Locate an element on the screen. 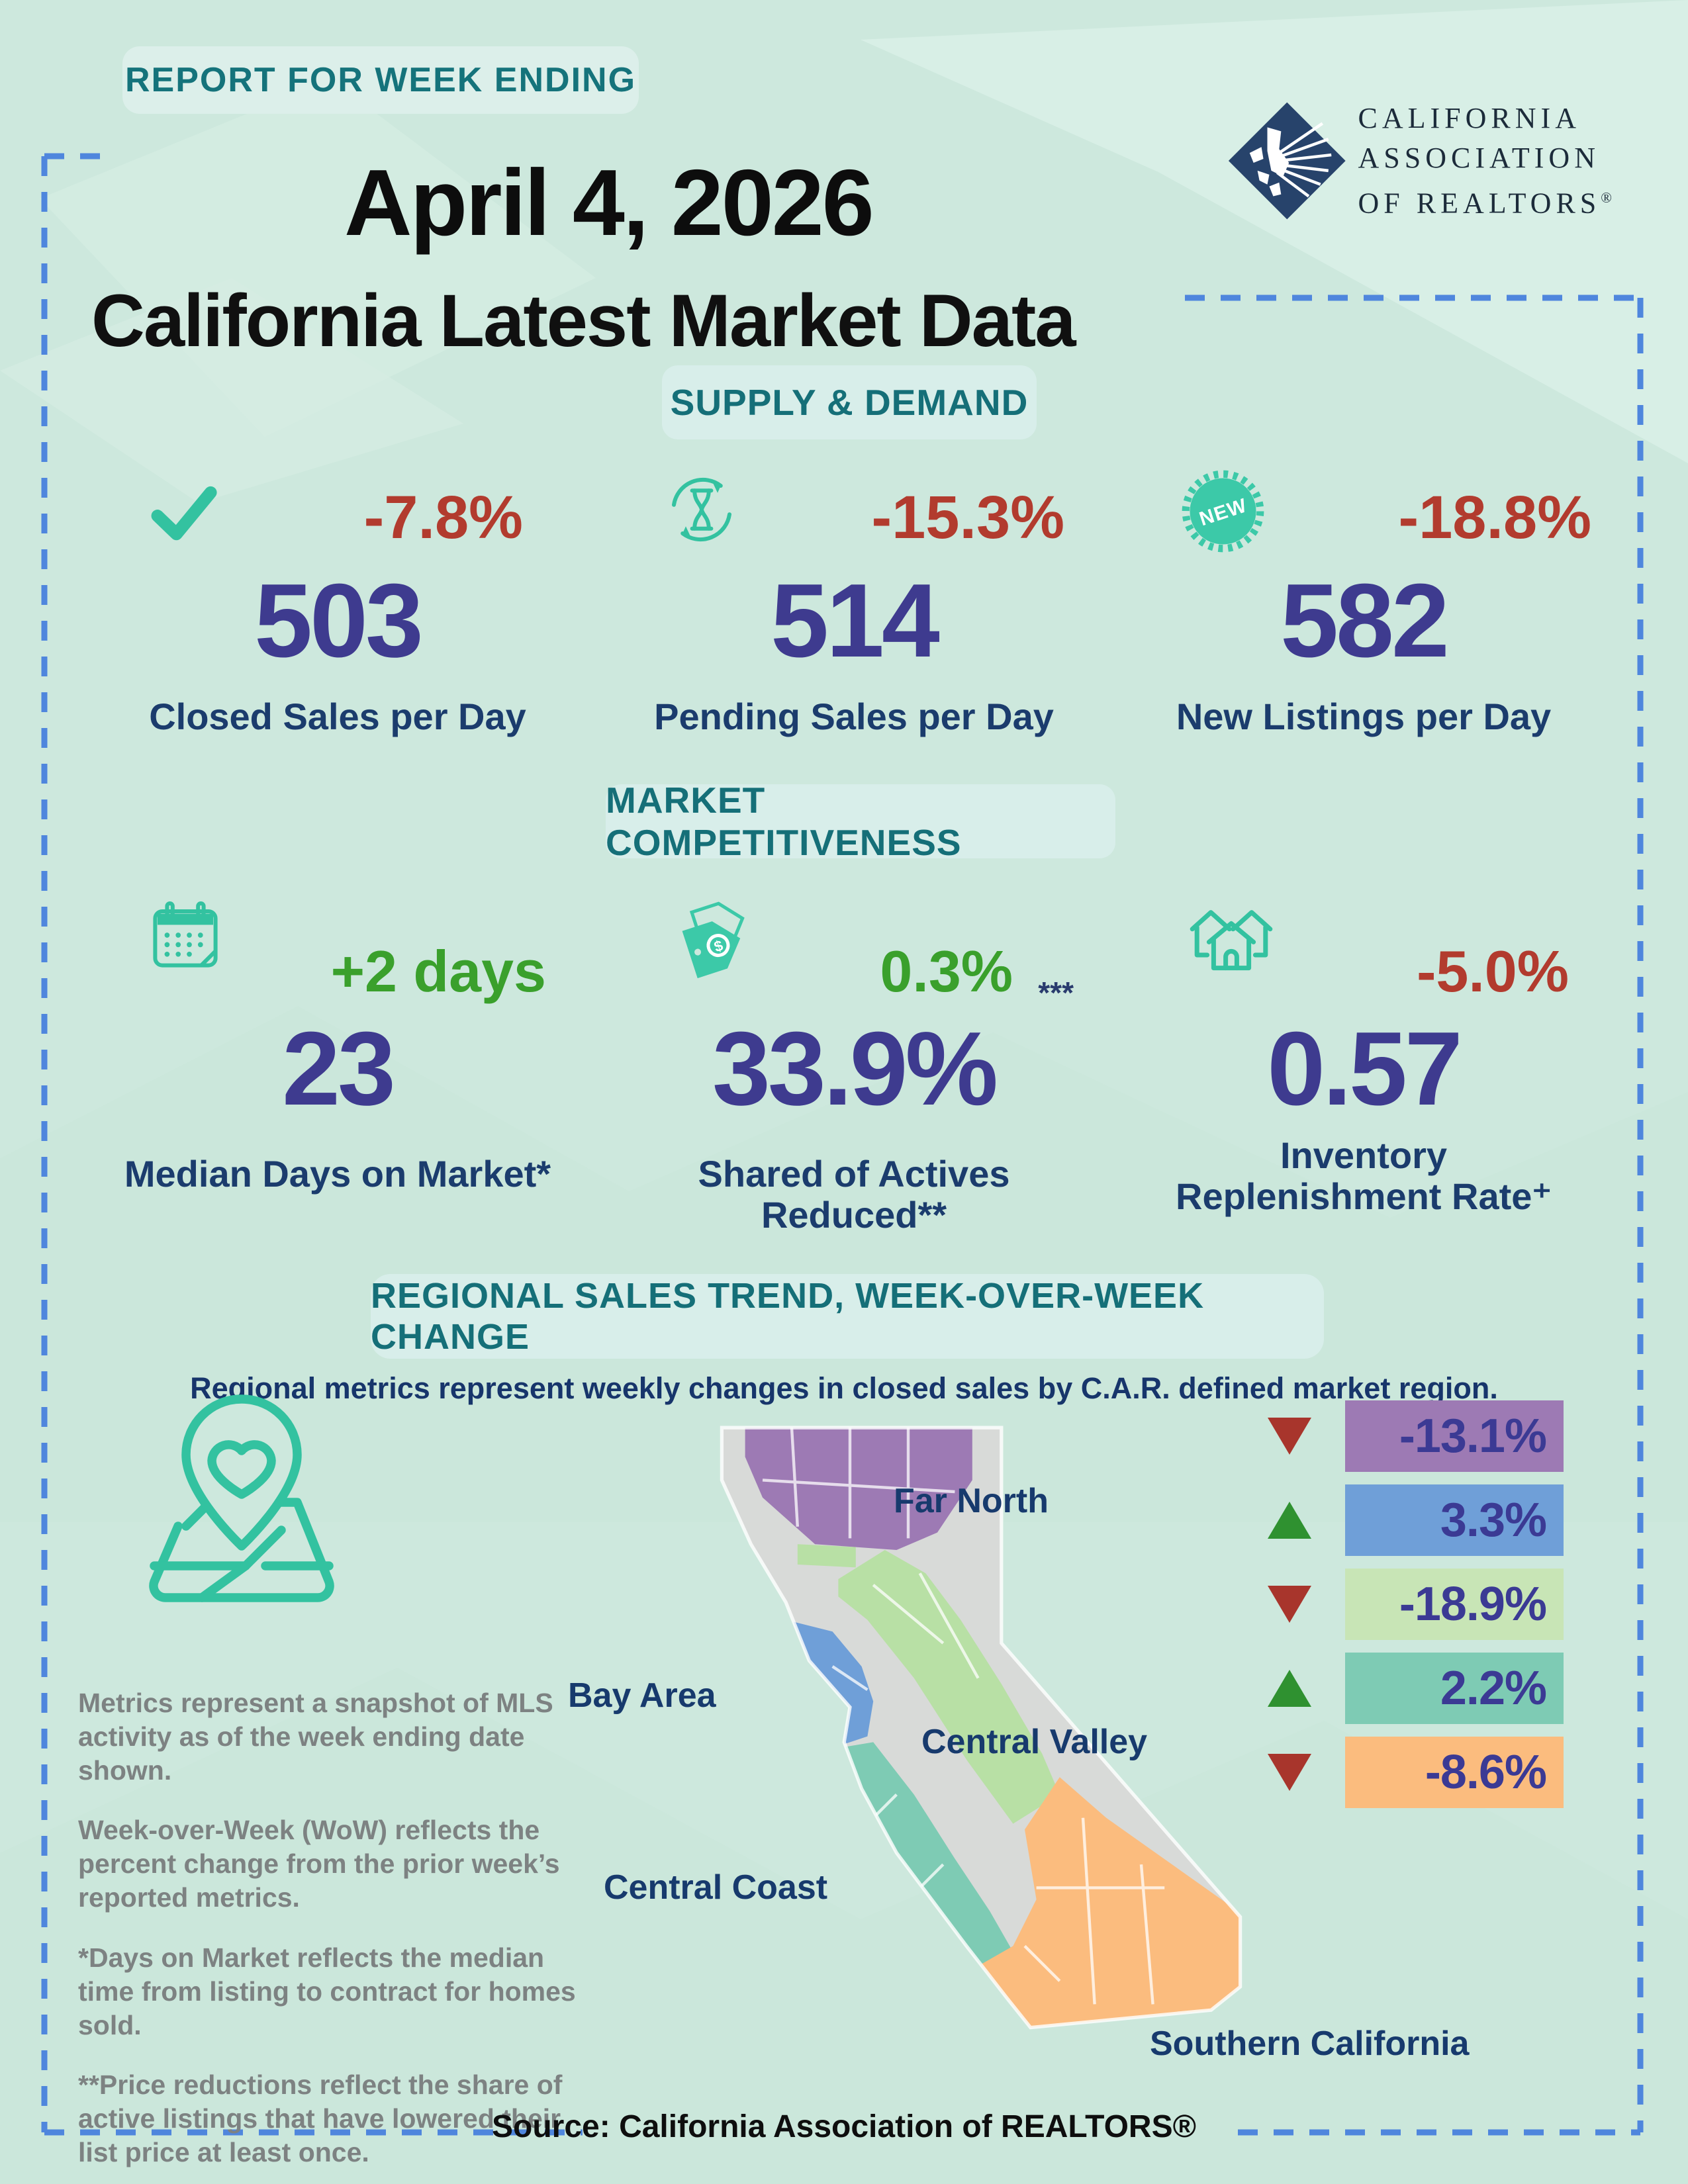  legend-row-southern-california: -8.6% is located at coordinates (1417, 1772).